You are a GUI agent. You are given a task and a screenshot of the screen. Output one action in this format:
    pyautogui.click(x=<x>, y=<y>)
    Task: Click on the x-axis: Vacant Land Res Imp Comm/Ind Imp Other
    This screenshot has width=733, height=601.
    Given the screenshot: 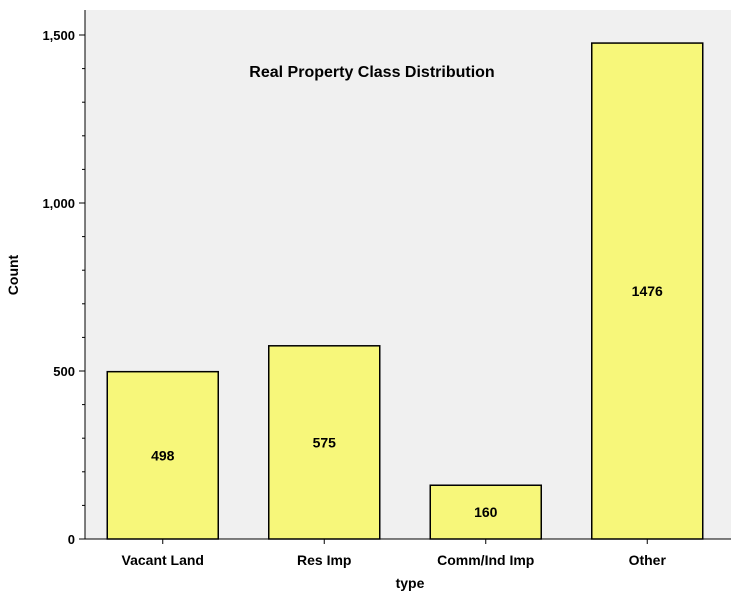 What is the action you would take?
    pyautogui.click(x=408, y=553)
    